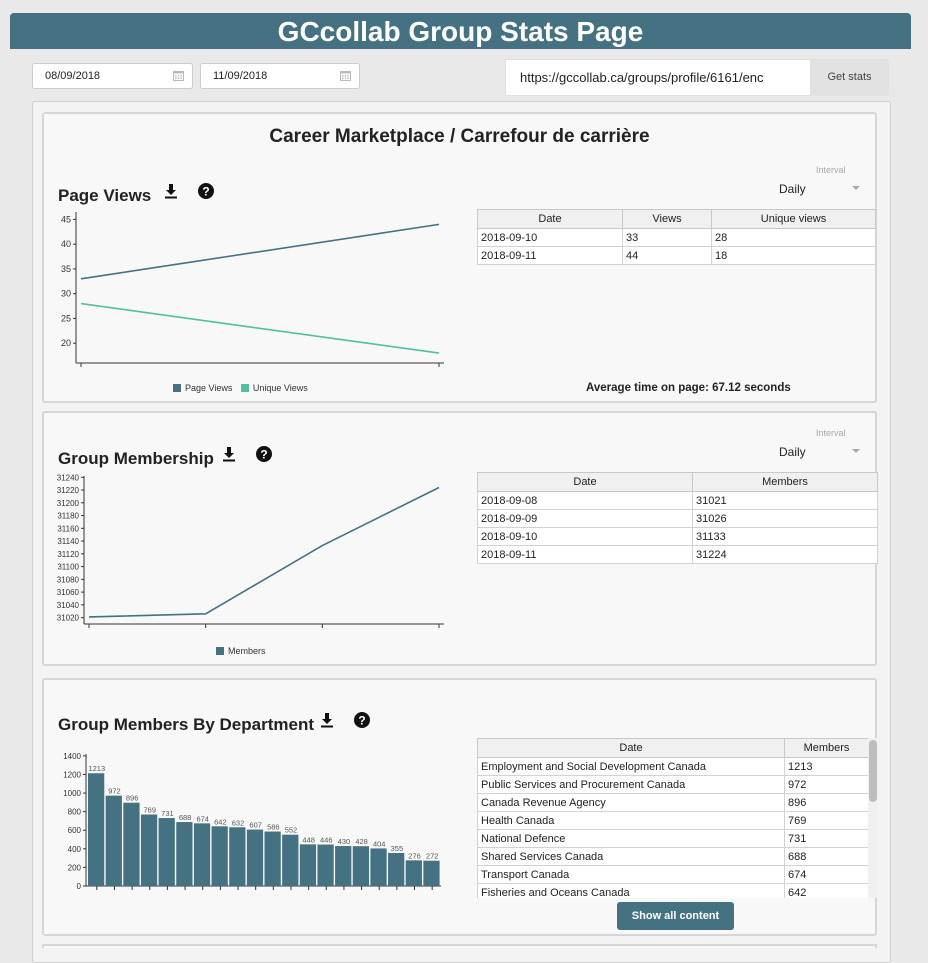  What do you see at coordinates (252, 289) in the screenshot?
I see `page-views-chart: 20 25 30 35 40 45` at bounding box center [252, 289].